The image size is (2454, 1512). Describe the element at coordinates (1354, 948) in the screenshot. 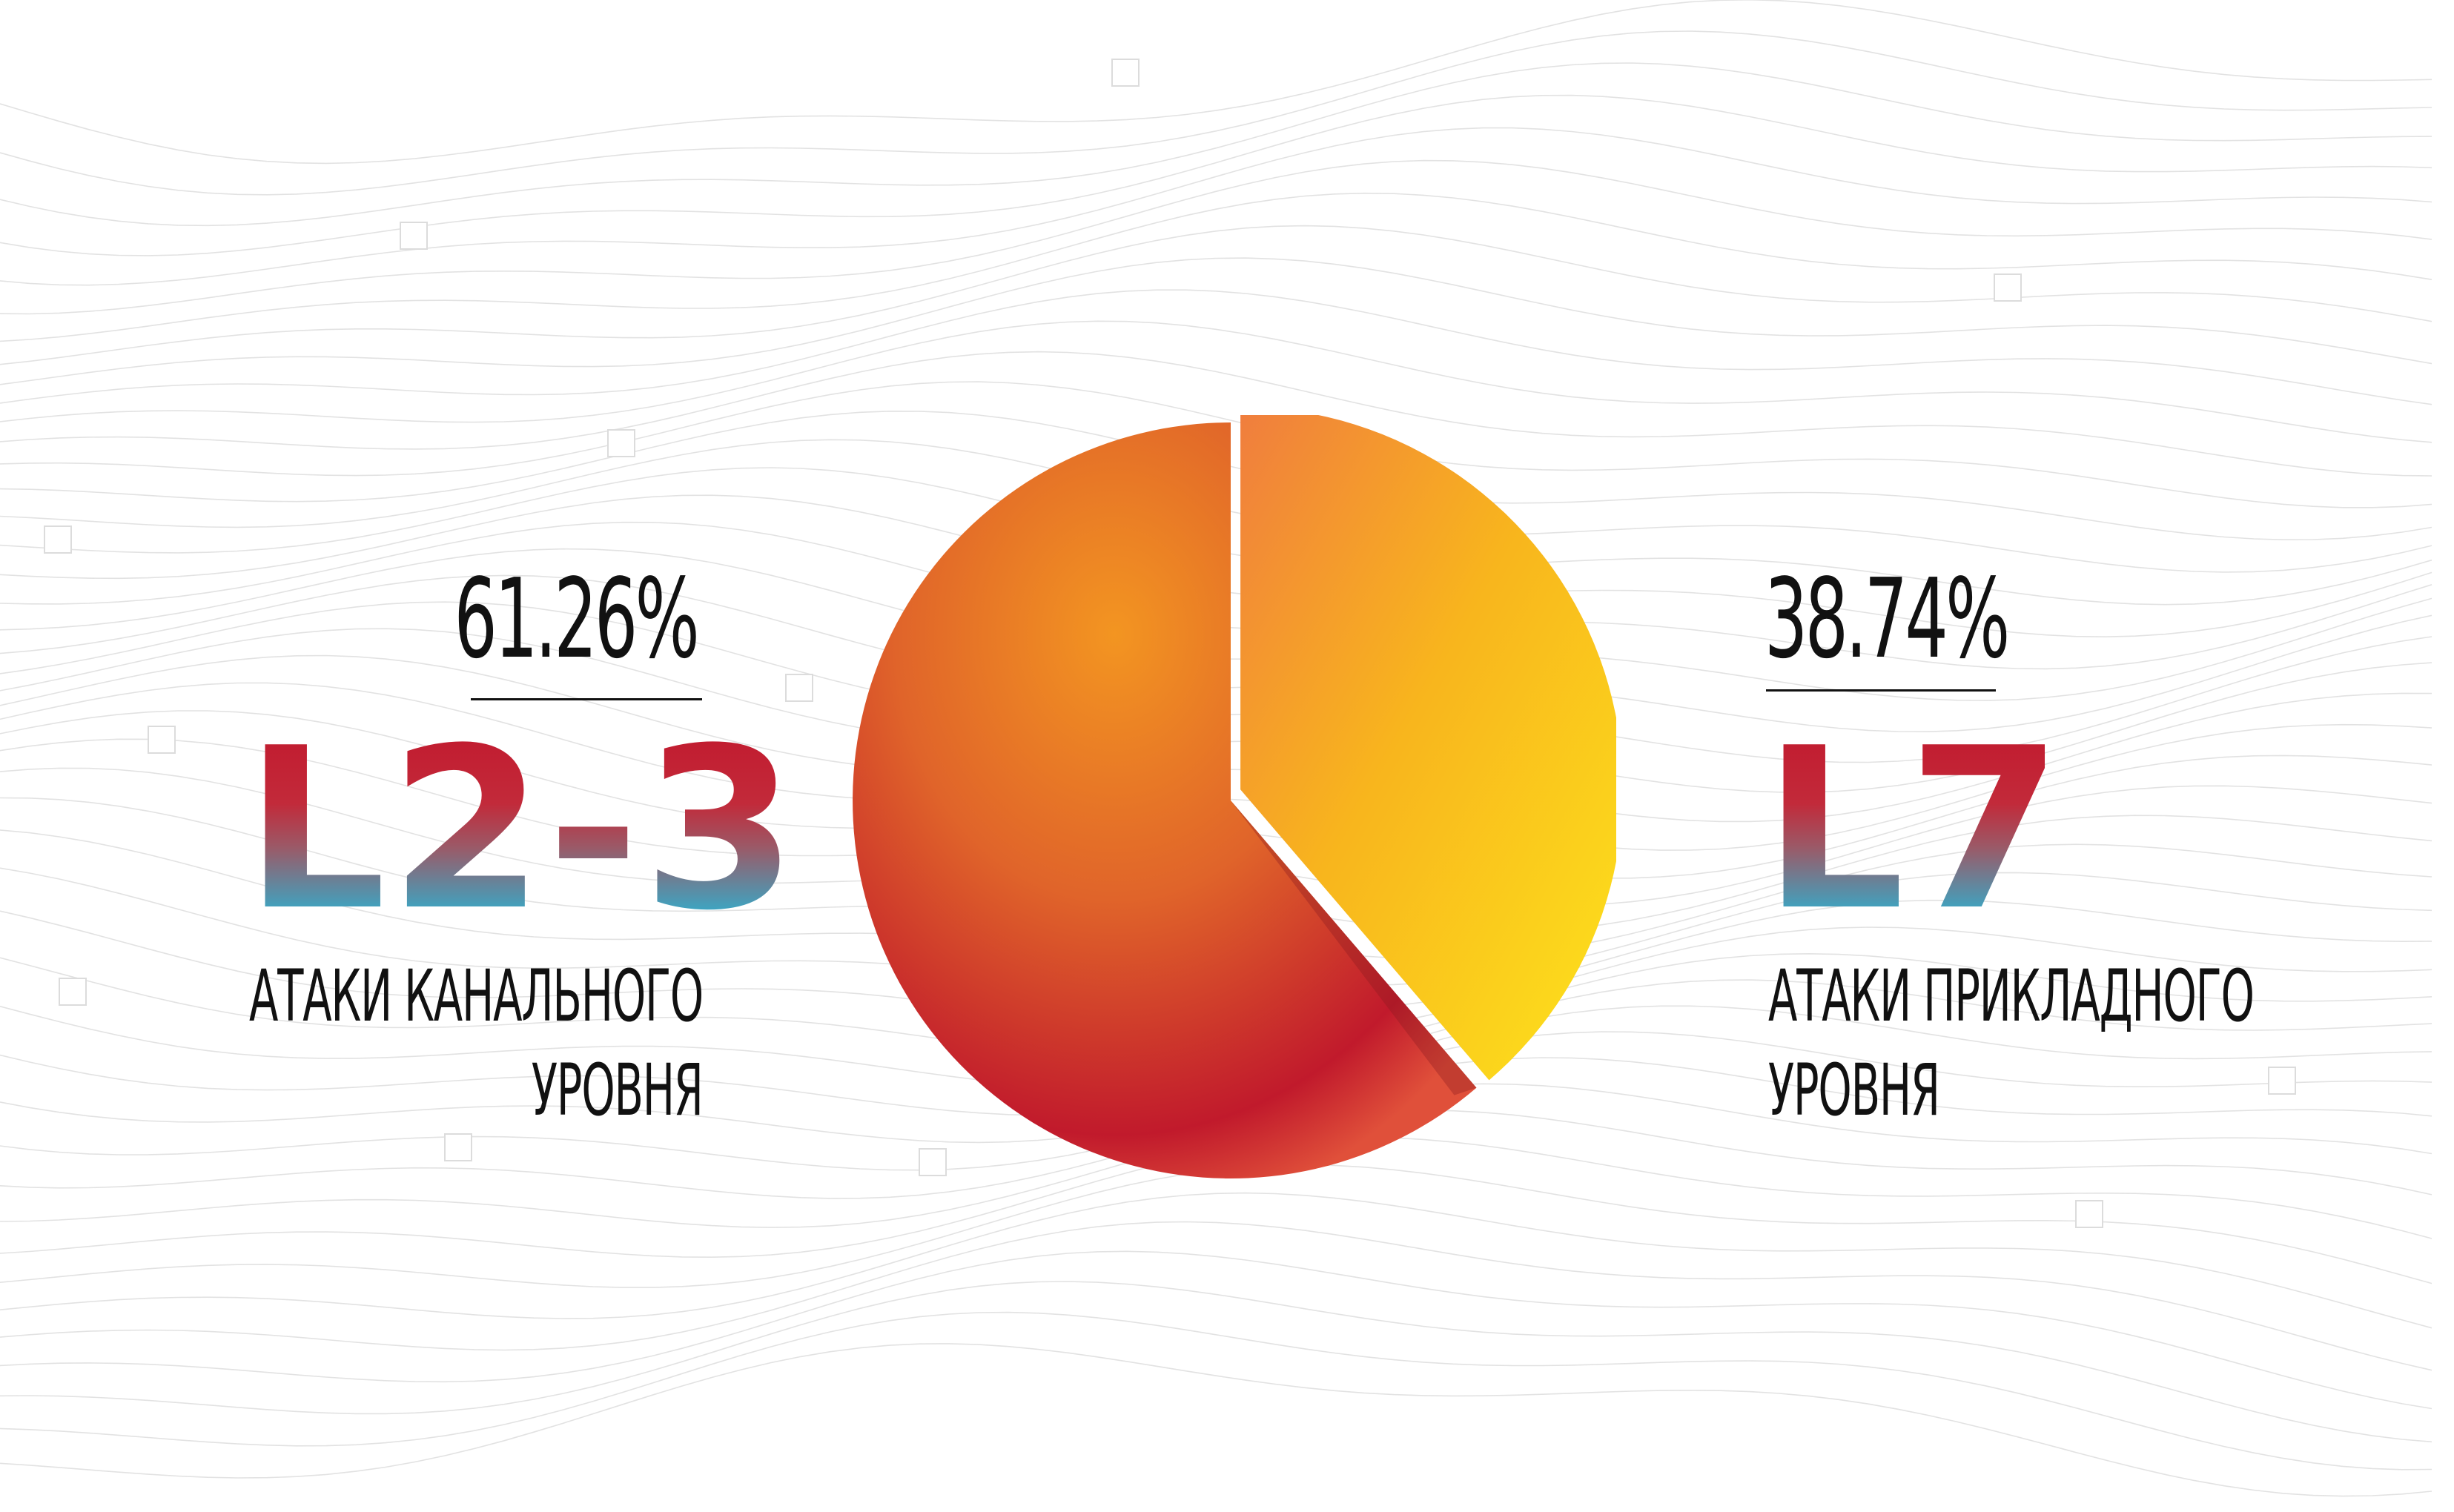

I see `pie-slice-shadow` at that location.